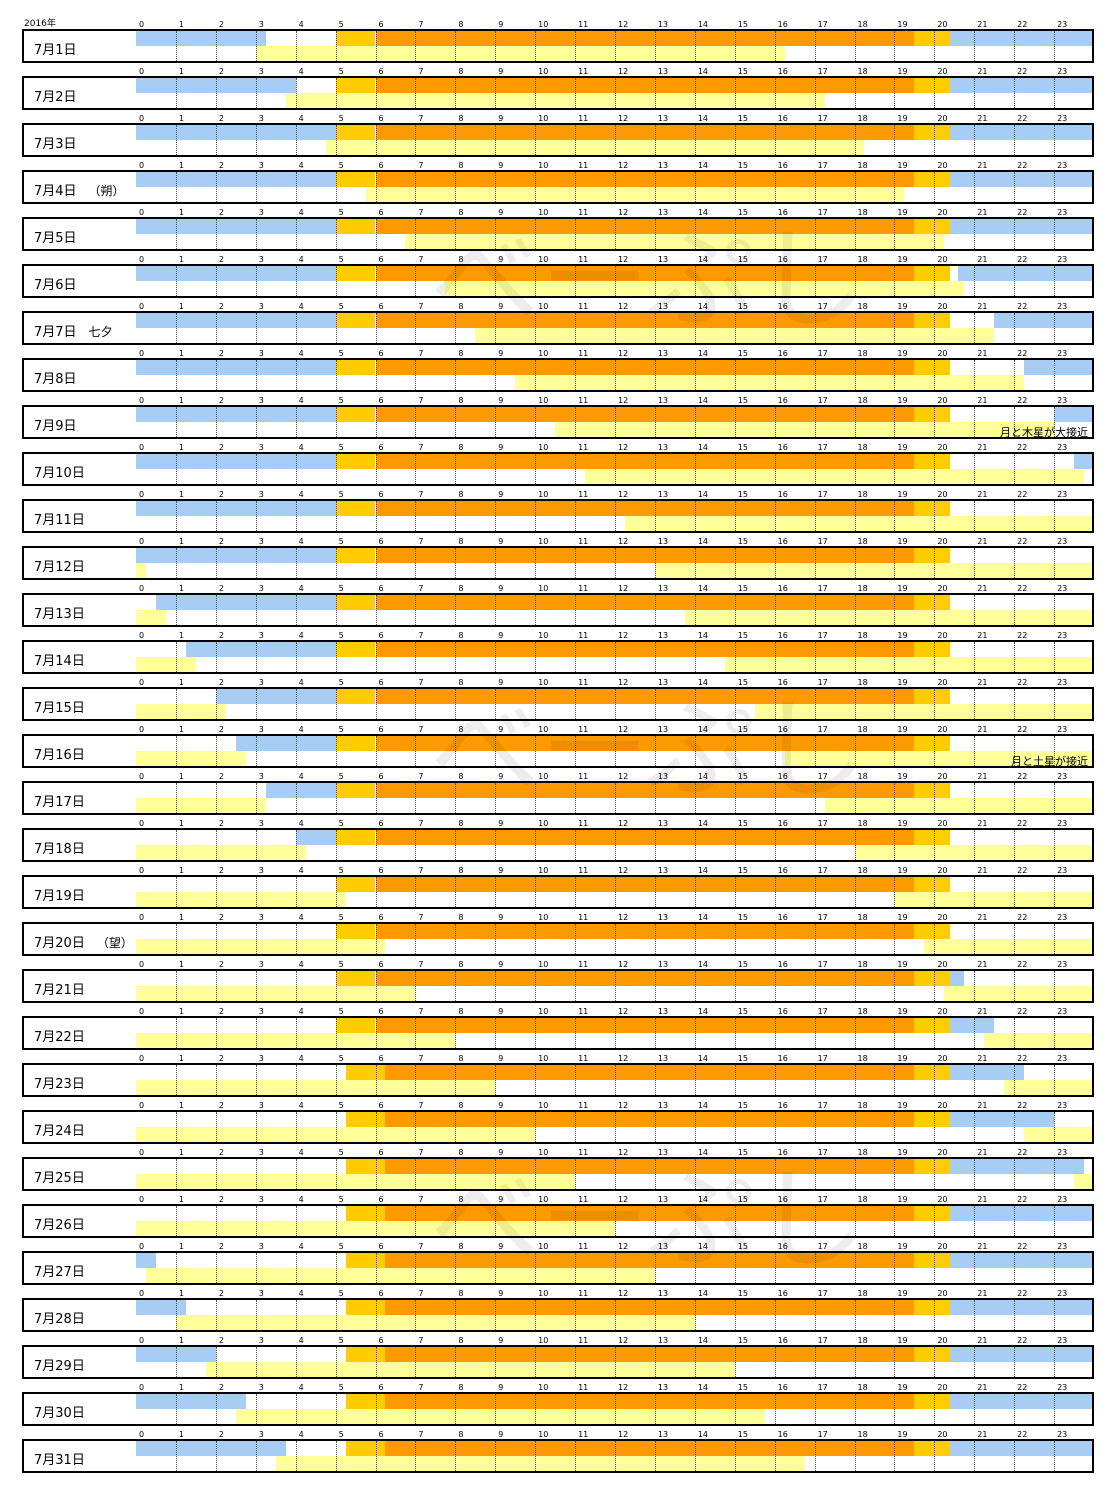  What do you see at coordinates (742, 1199) in the screenshot?
I see `hour-tick-label: 15` at bounding box center [742, 1199].